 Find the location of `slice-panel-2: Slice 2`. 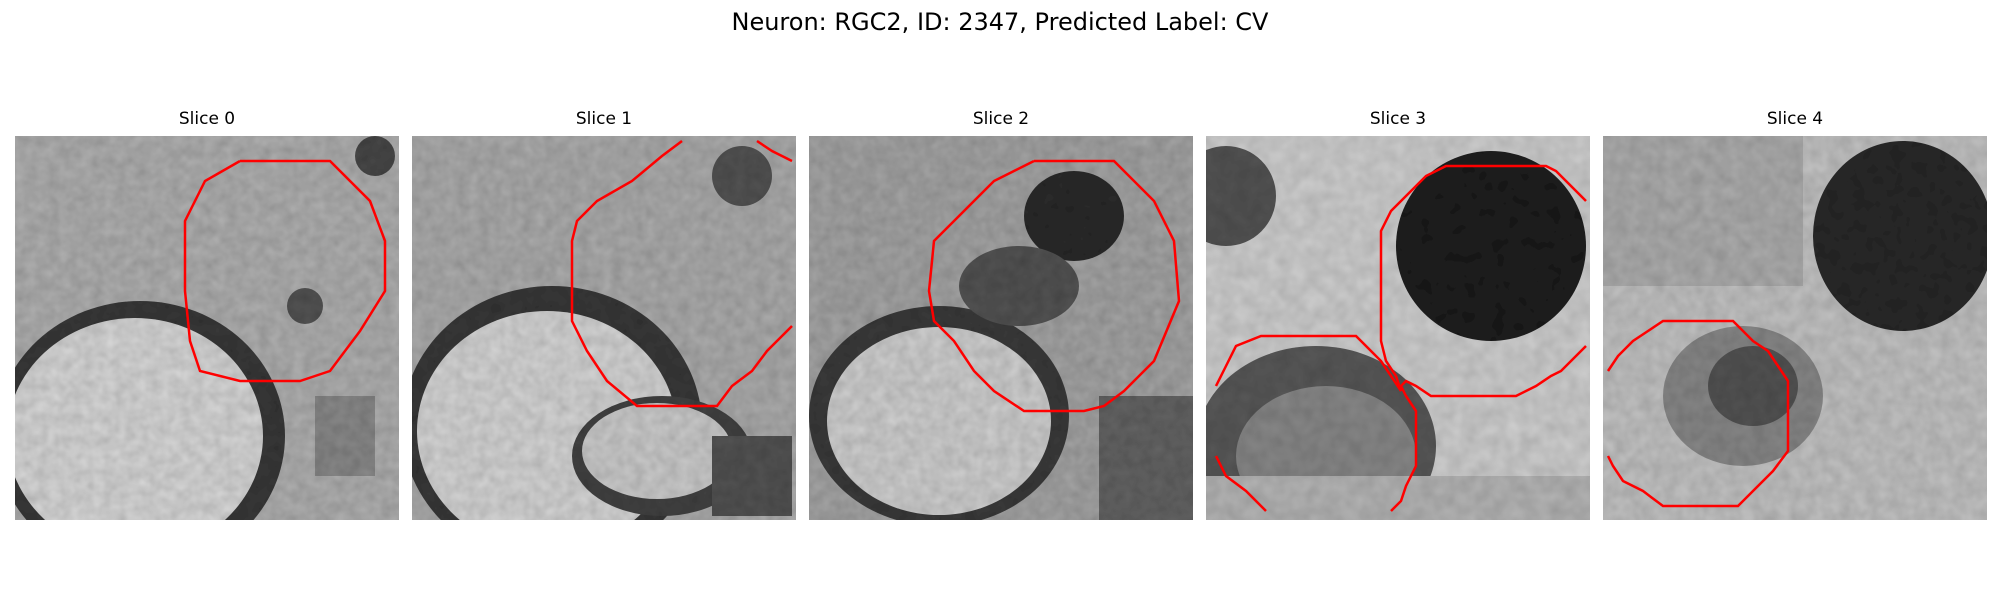

slice-panel-2: Slice 2 is located at coordinates (1001, 314).